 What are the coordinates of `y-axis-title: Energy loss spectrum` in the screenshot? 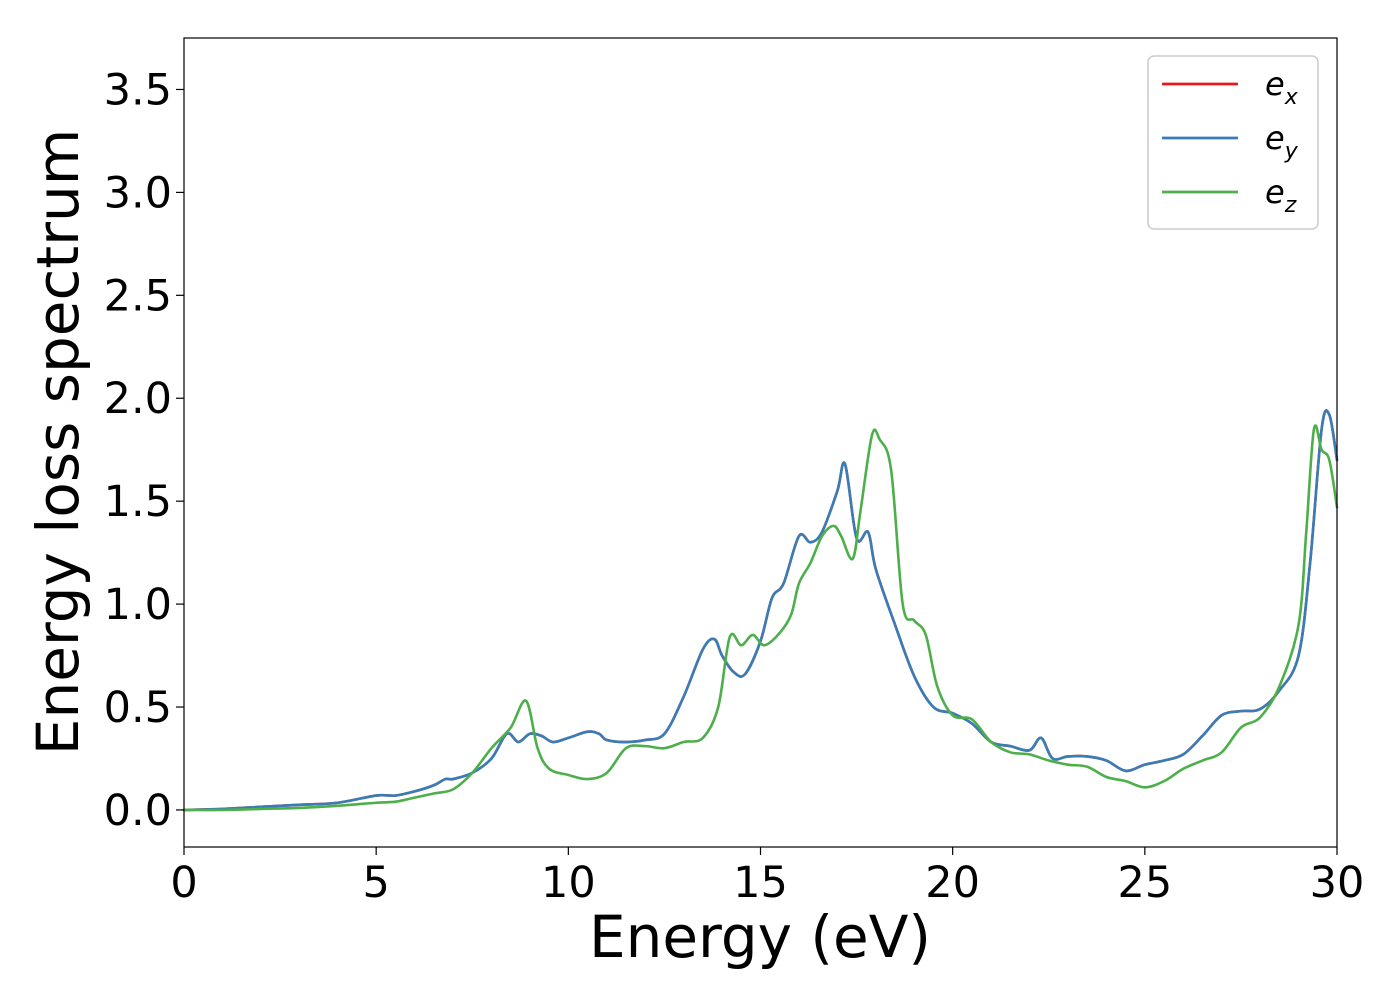 It's located at (58, 442).